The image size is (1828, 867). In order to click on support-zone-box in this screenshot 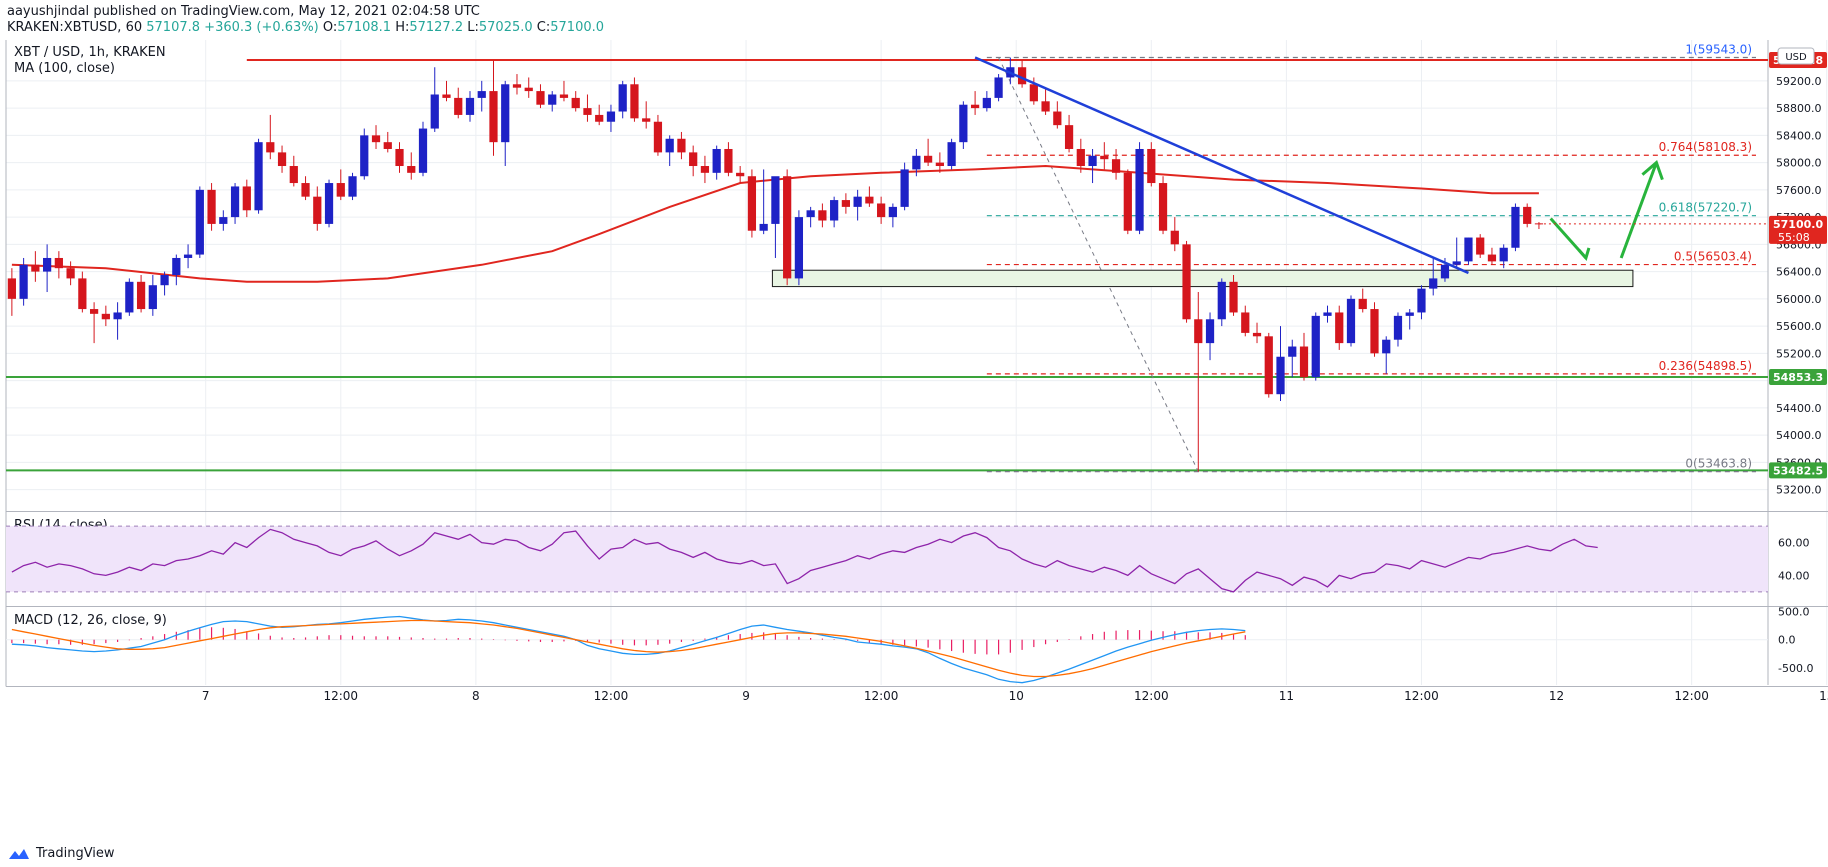, I will do `click(1202, 278)`.